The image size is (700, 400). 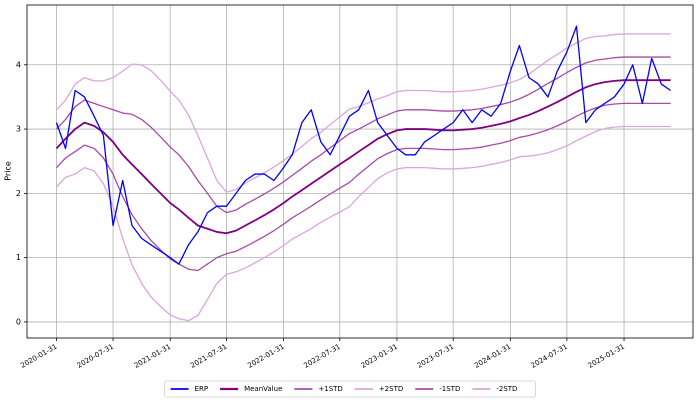 I want to click on legend-label: +2STD, so click(x=391, y=389).